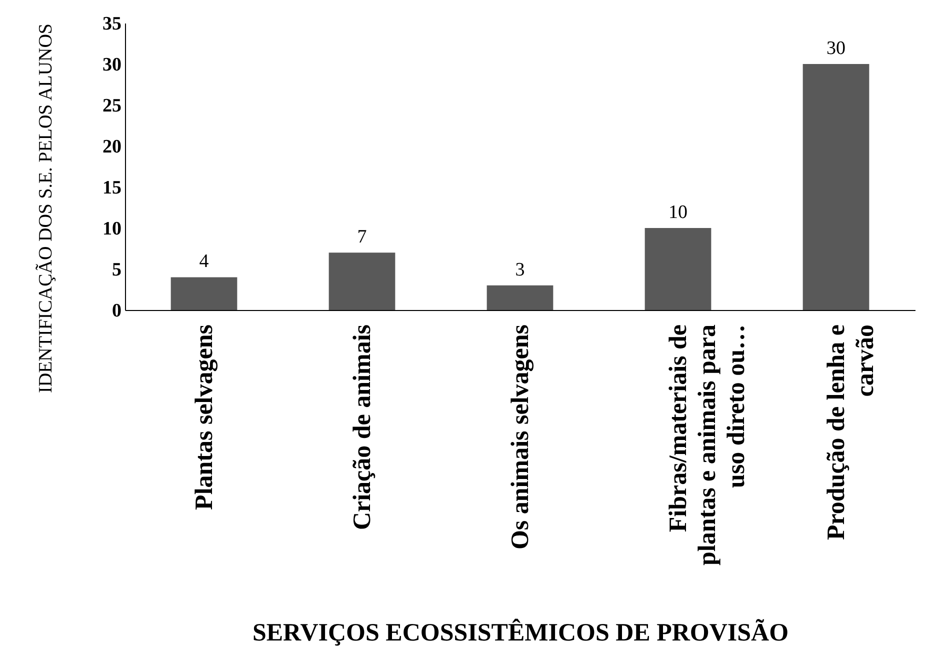 The width and height of the screenshot is (925, 646). What do you see at coordinates (520, 269) in the screenshot?
I see `data-label: 3` at bounding box center [520, 269].